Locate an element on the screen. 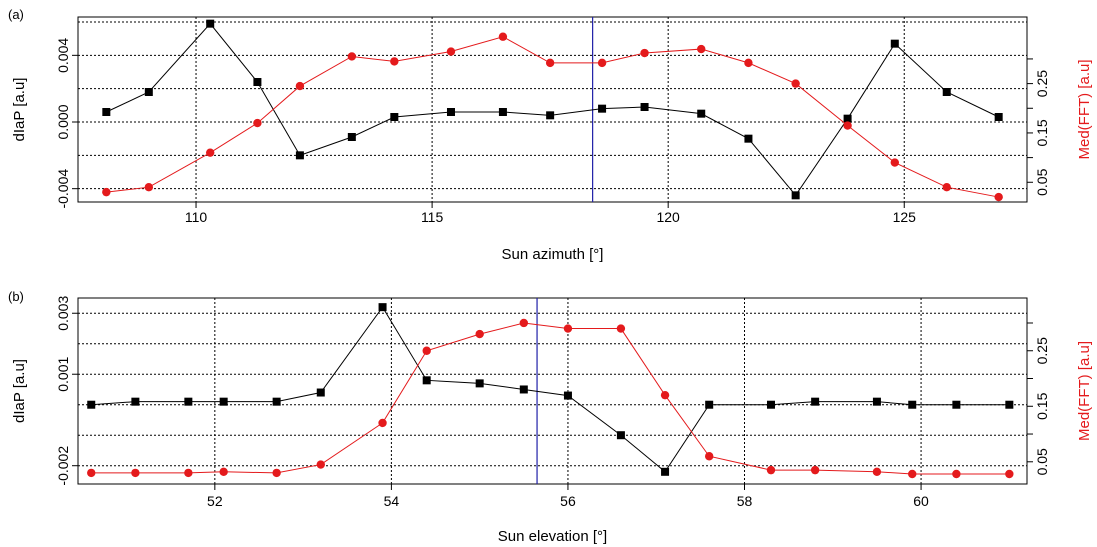 The height and width of the screenshot is (547, 1097). panel-a-x-axis-title: Sun azimuth [°] is located at coordinates (553, 254).